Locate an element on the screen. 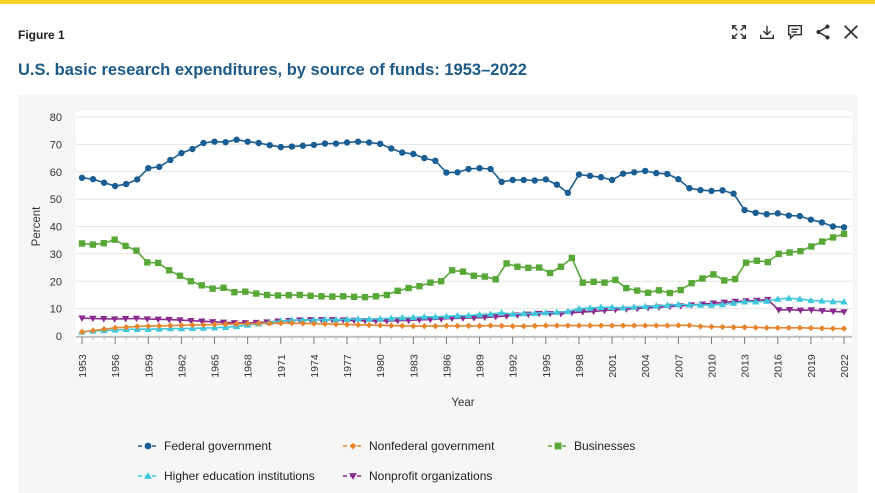 The height and width of the screenshot is (493, 875). x-tick-label: 1980 is located at coordinates (381, 366).